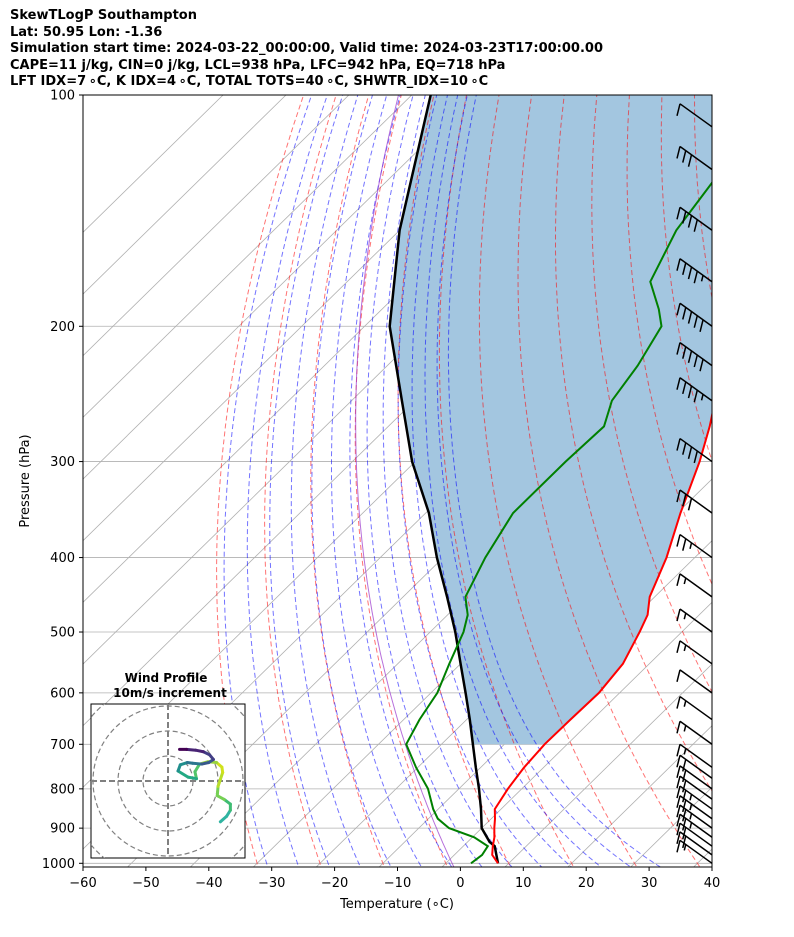 This screenshot has height=937, width=794. What do you see at coordinates (168, 781) in the screenshot?
I see `hodograph-rings` at bounding box center [168, 781].